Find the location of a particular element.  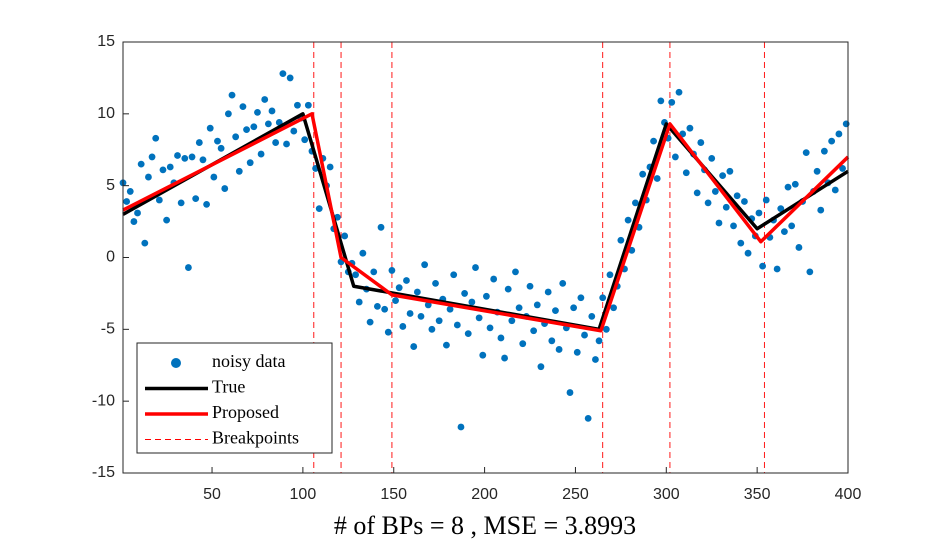

y-tick-label: -15 is located at coordinates (103, 472).